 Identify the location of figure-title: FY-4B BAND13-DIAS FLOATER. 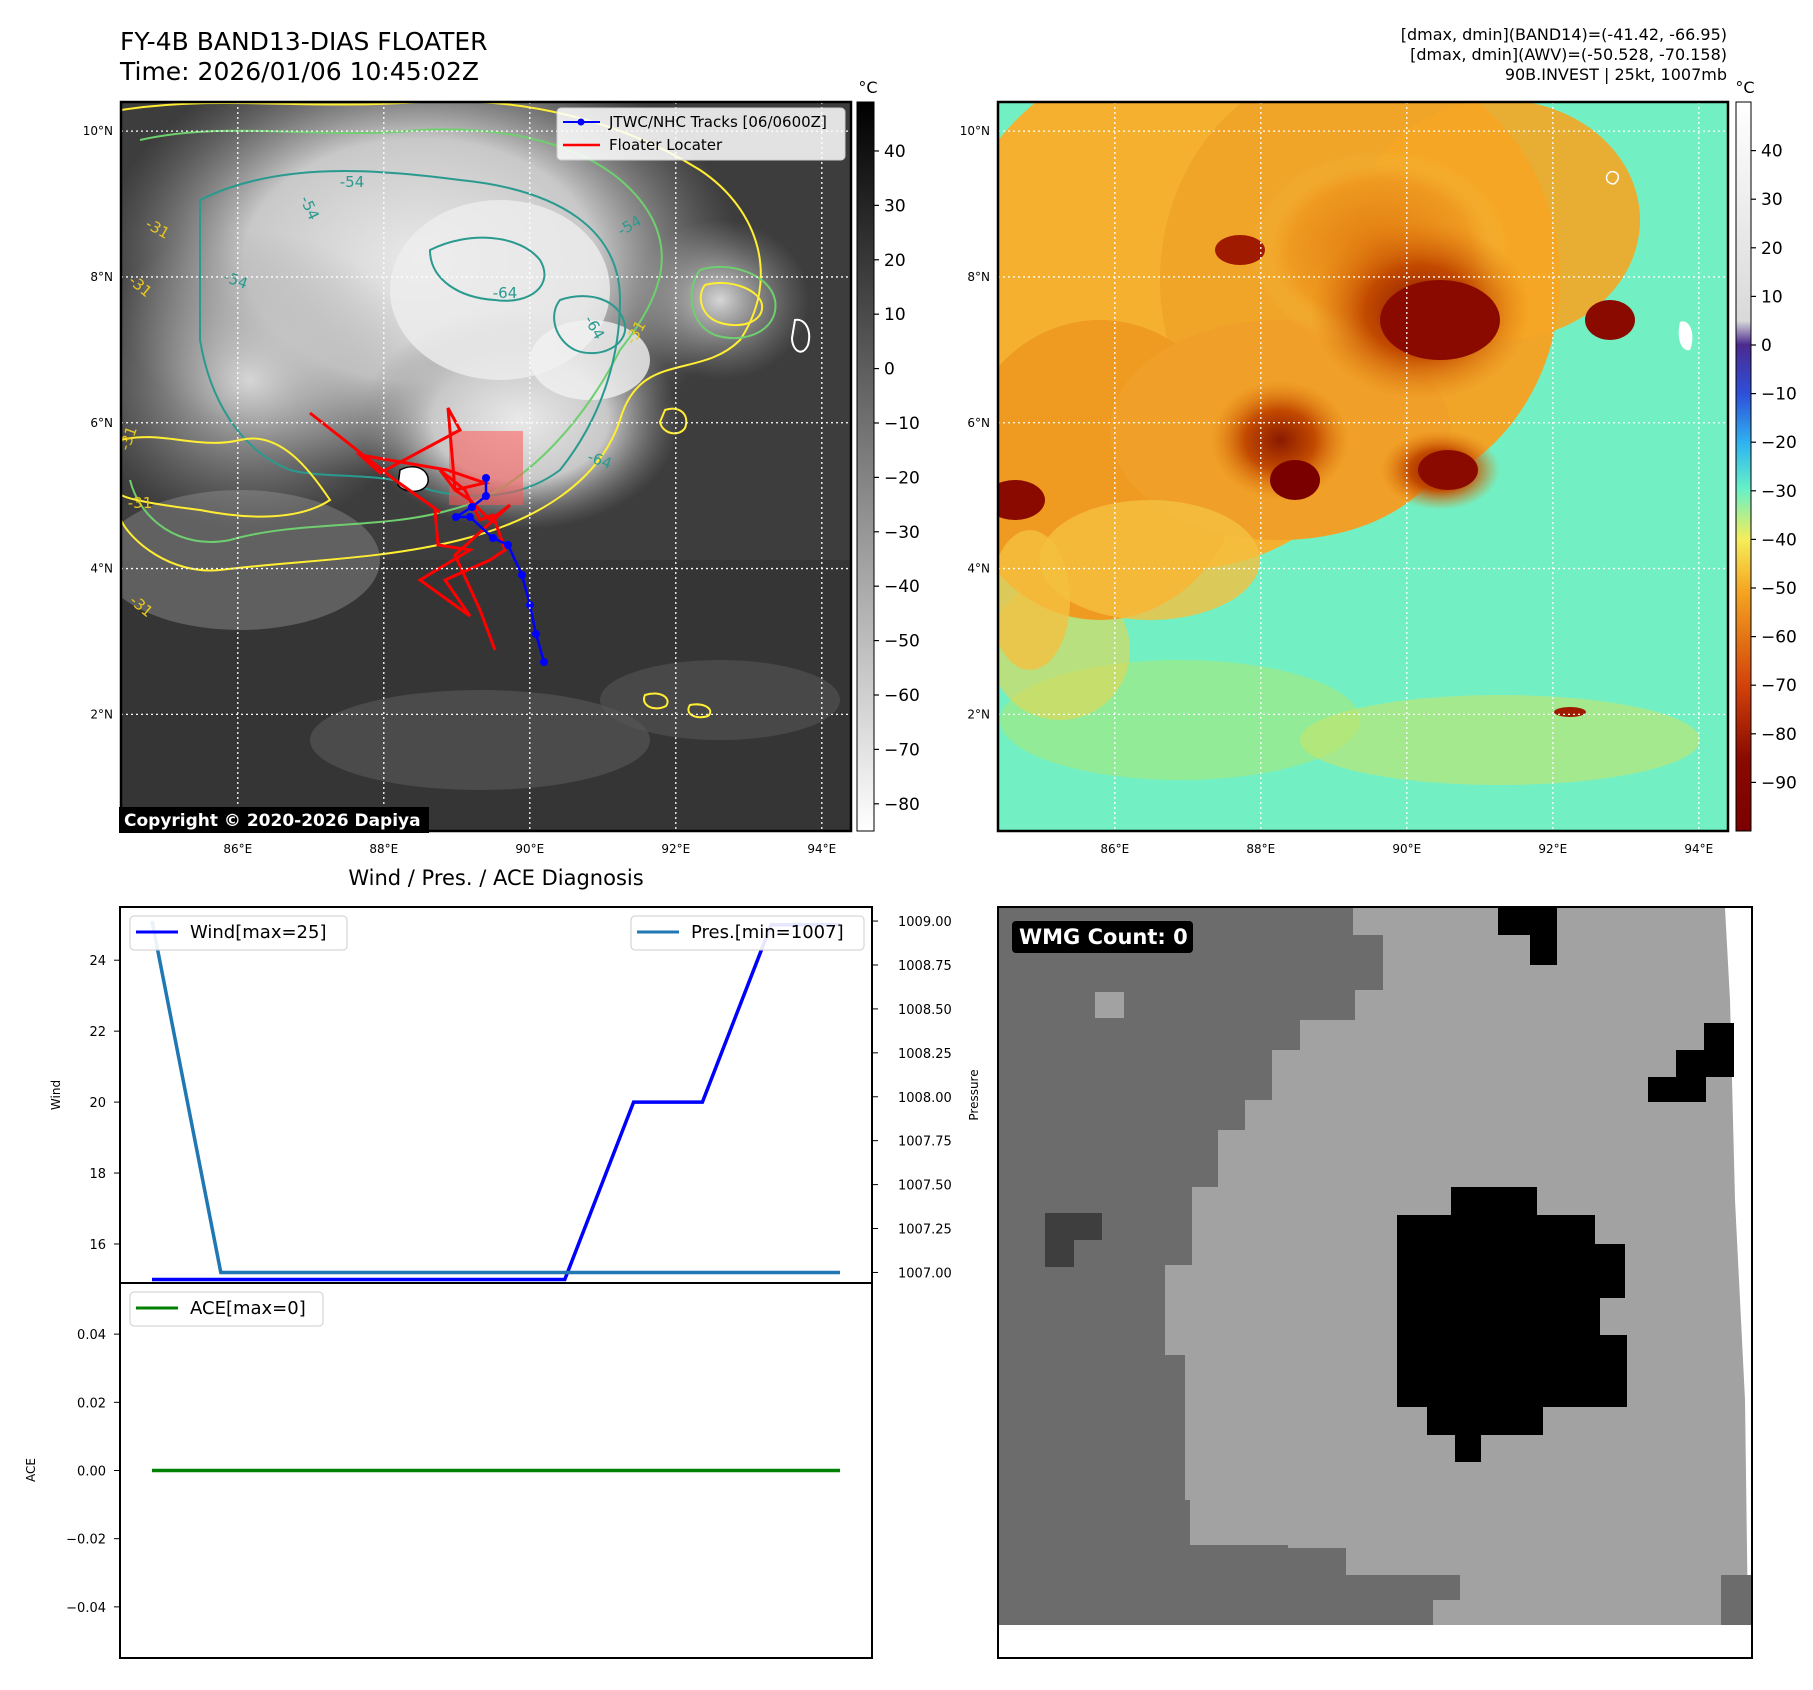
(304, 41).